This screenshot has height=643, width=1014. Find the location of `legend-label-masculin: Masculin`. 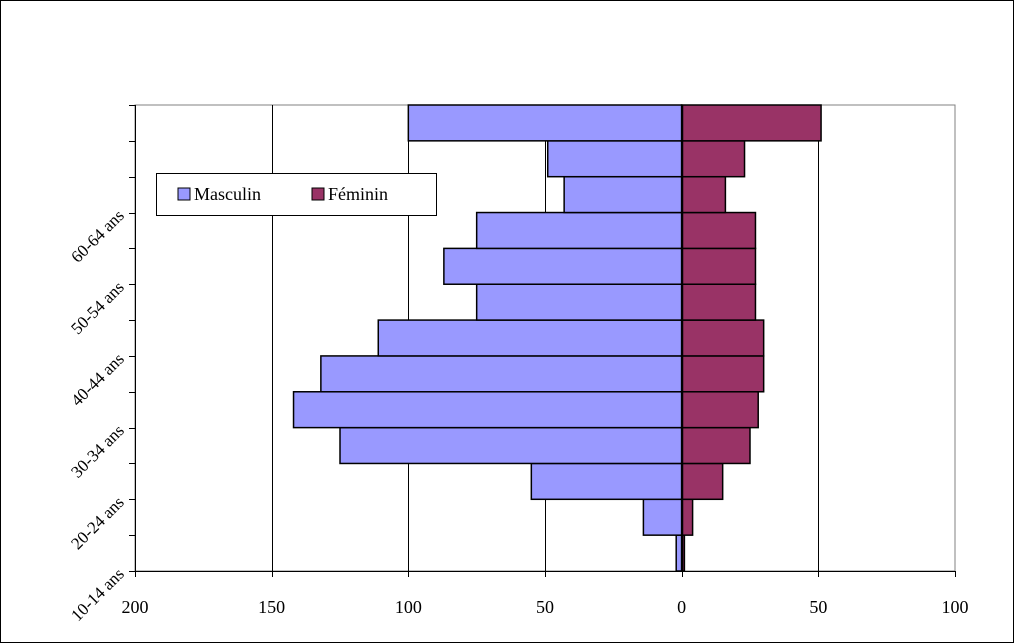

legend-label-masculin: Masculin is located at coordinates (227, 194).